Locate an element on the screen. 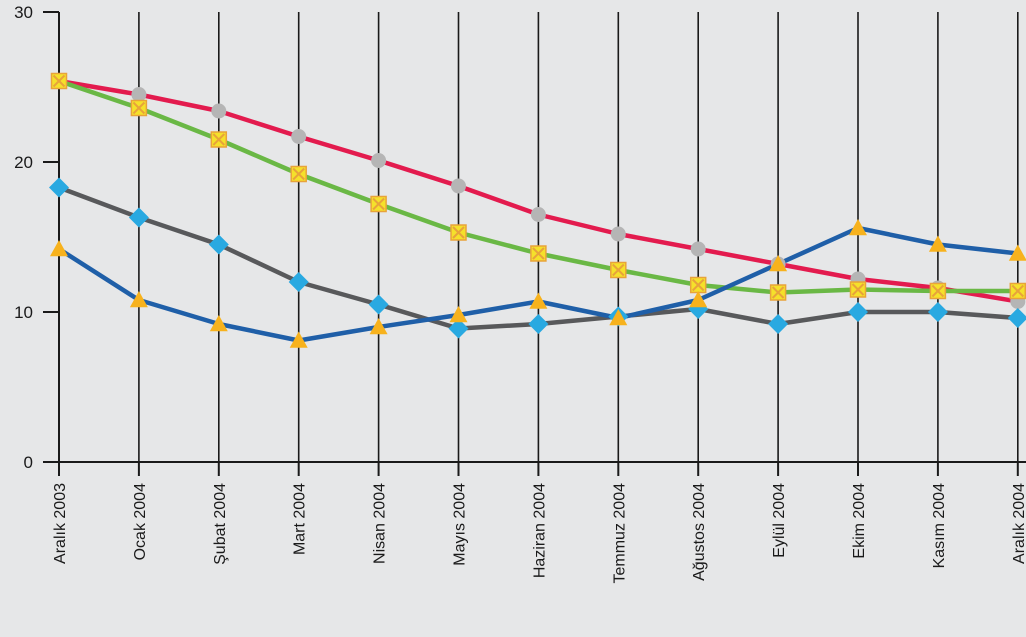  series-1-point-3-cross-b is located at coordinates (298, 174).